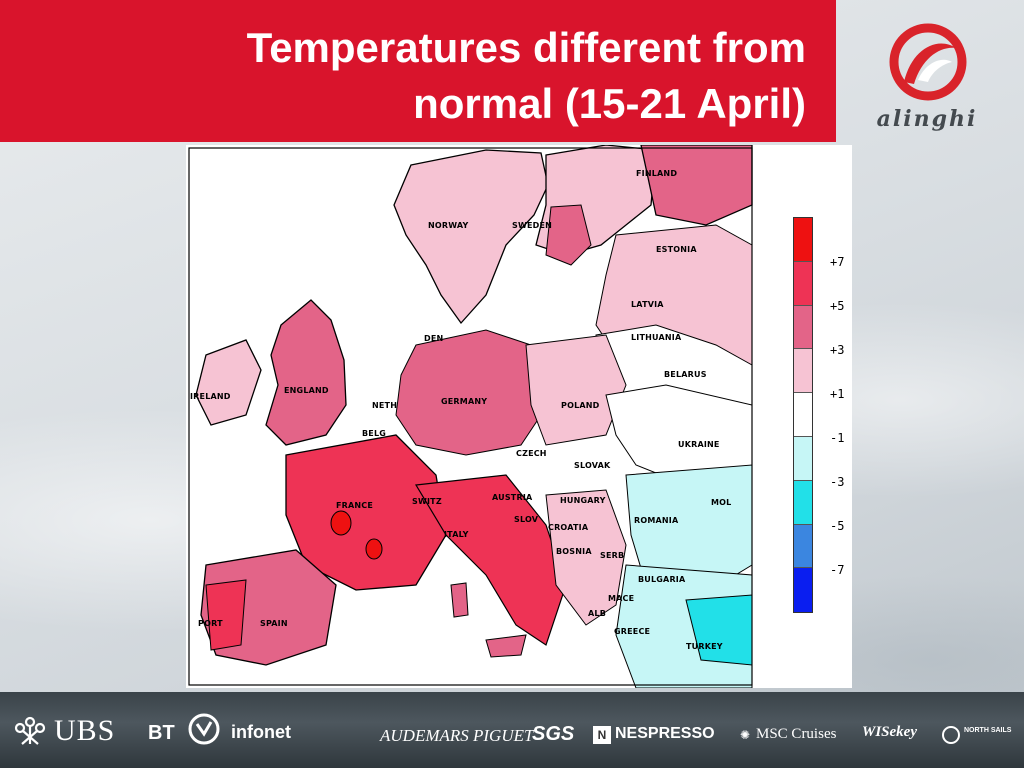 This screenshot has width=1024, height=768. I want to click on label-bosnia: BOSNIA, so click(574, 551).